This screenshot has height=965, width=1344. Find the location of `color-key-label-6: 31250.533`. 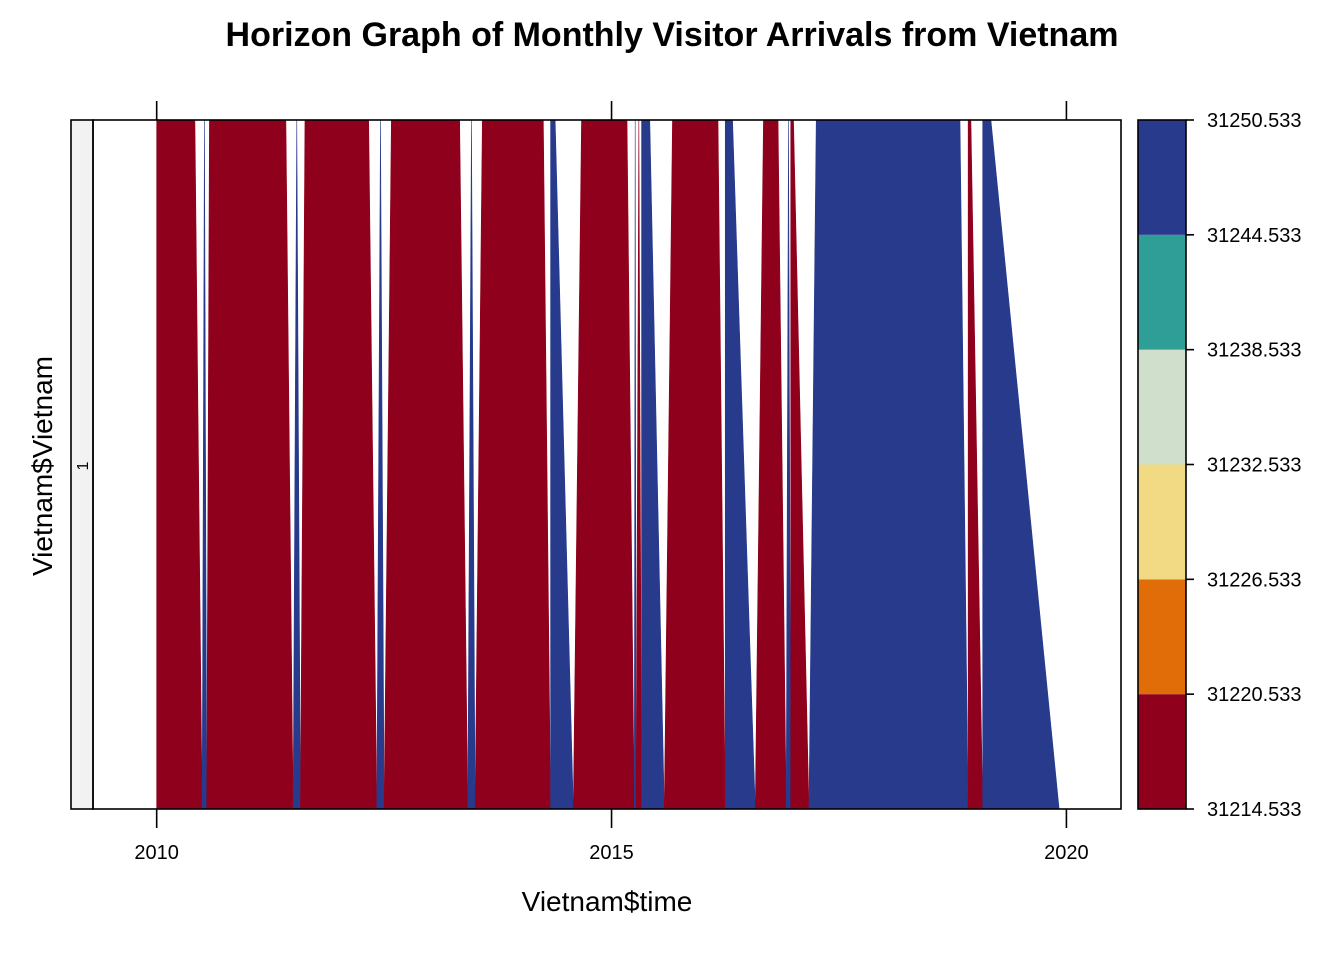

color-key-label-6: 31250.533 is located at coordinates (1254, 121).